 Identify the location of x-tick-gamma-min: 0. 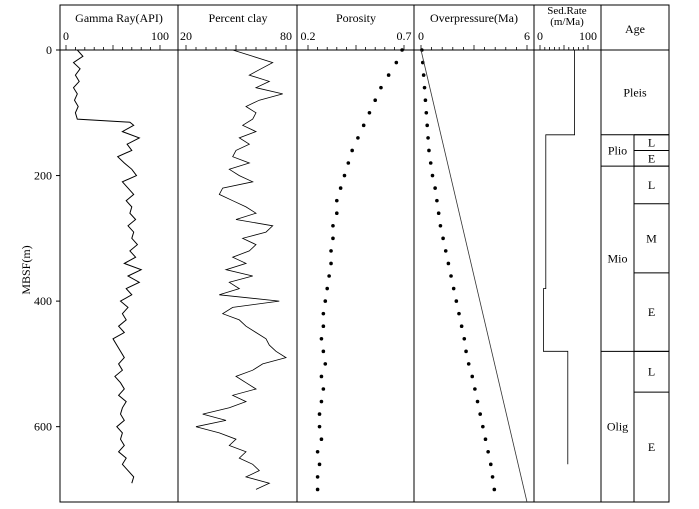
(66, 36).